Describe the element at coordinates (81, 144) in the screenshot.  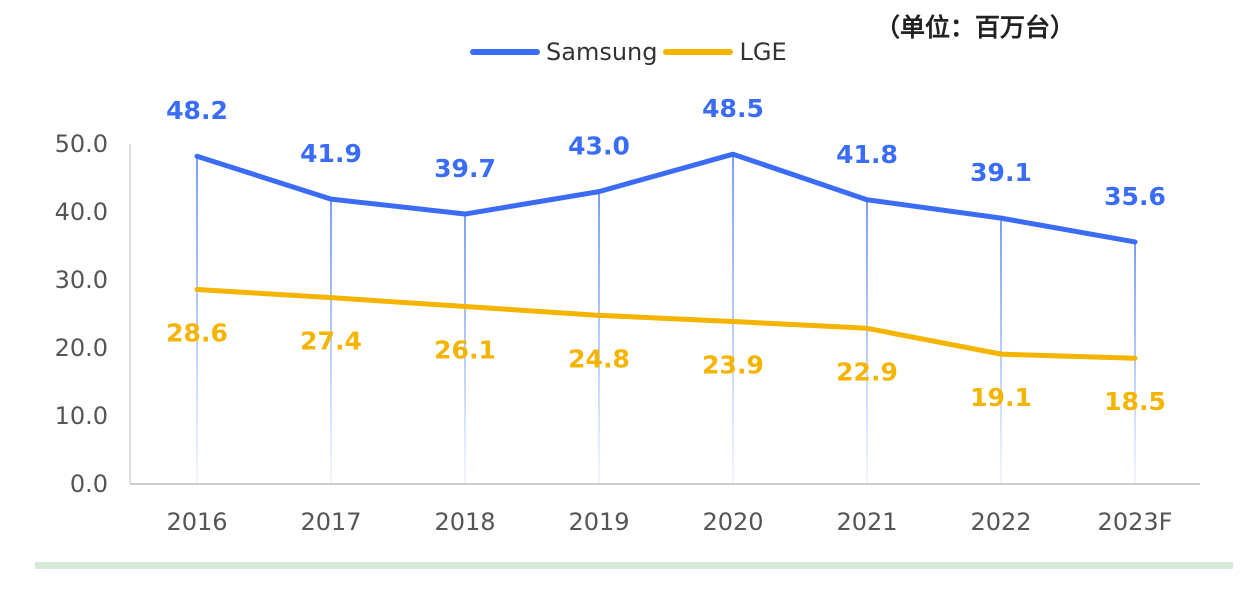
I see `y-tick-label: 50.0` at that location.